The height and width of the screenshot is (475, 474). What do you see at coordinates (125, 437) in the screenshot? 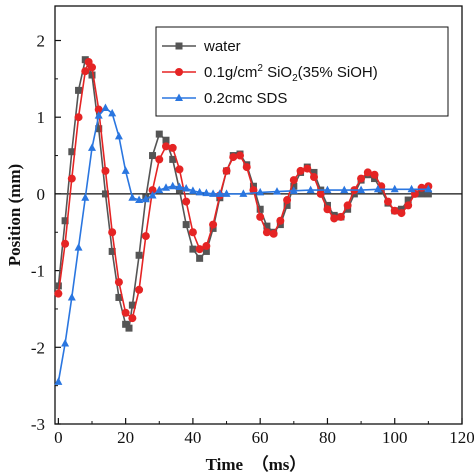
I see `x-tick-label: 20` at bounding box center [125, 437].